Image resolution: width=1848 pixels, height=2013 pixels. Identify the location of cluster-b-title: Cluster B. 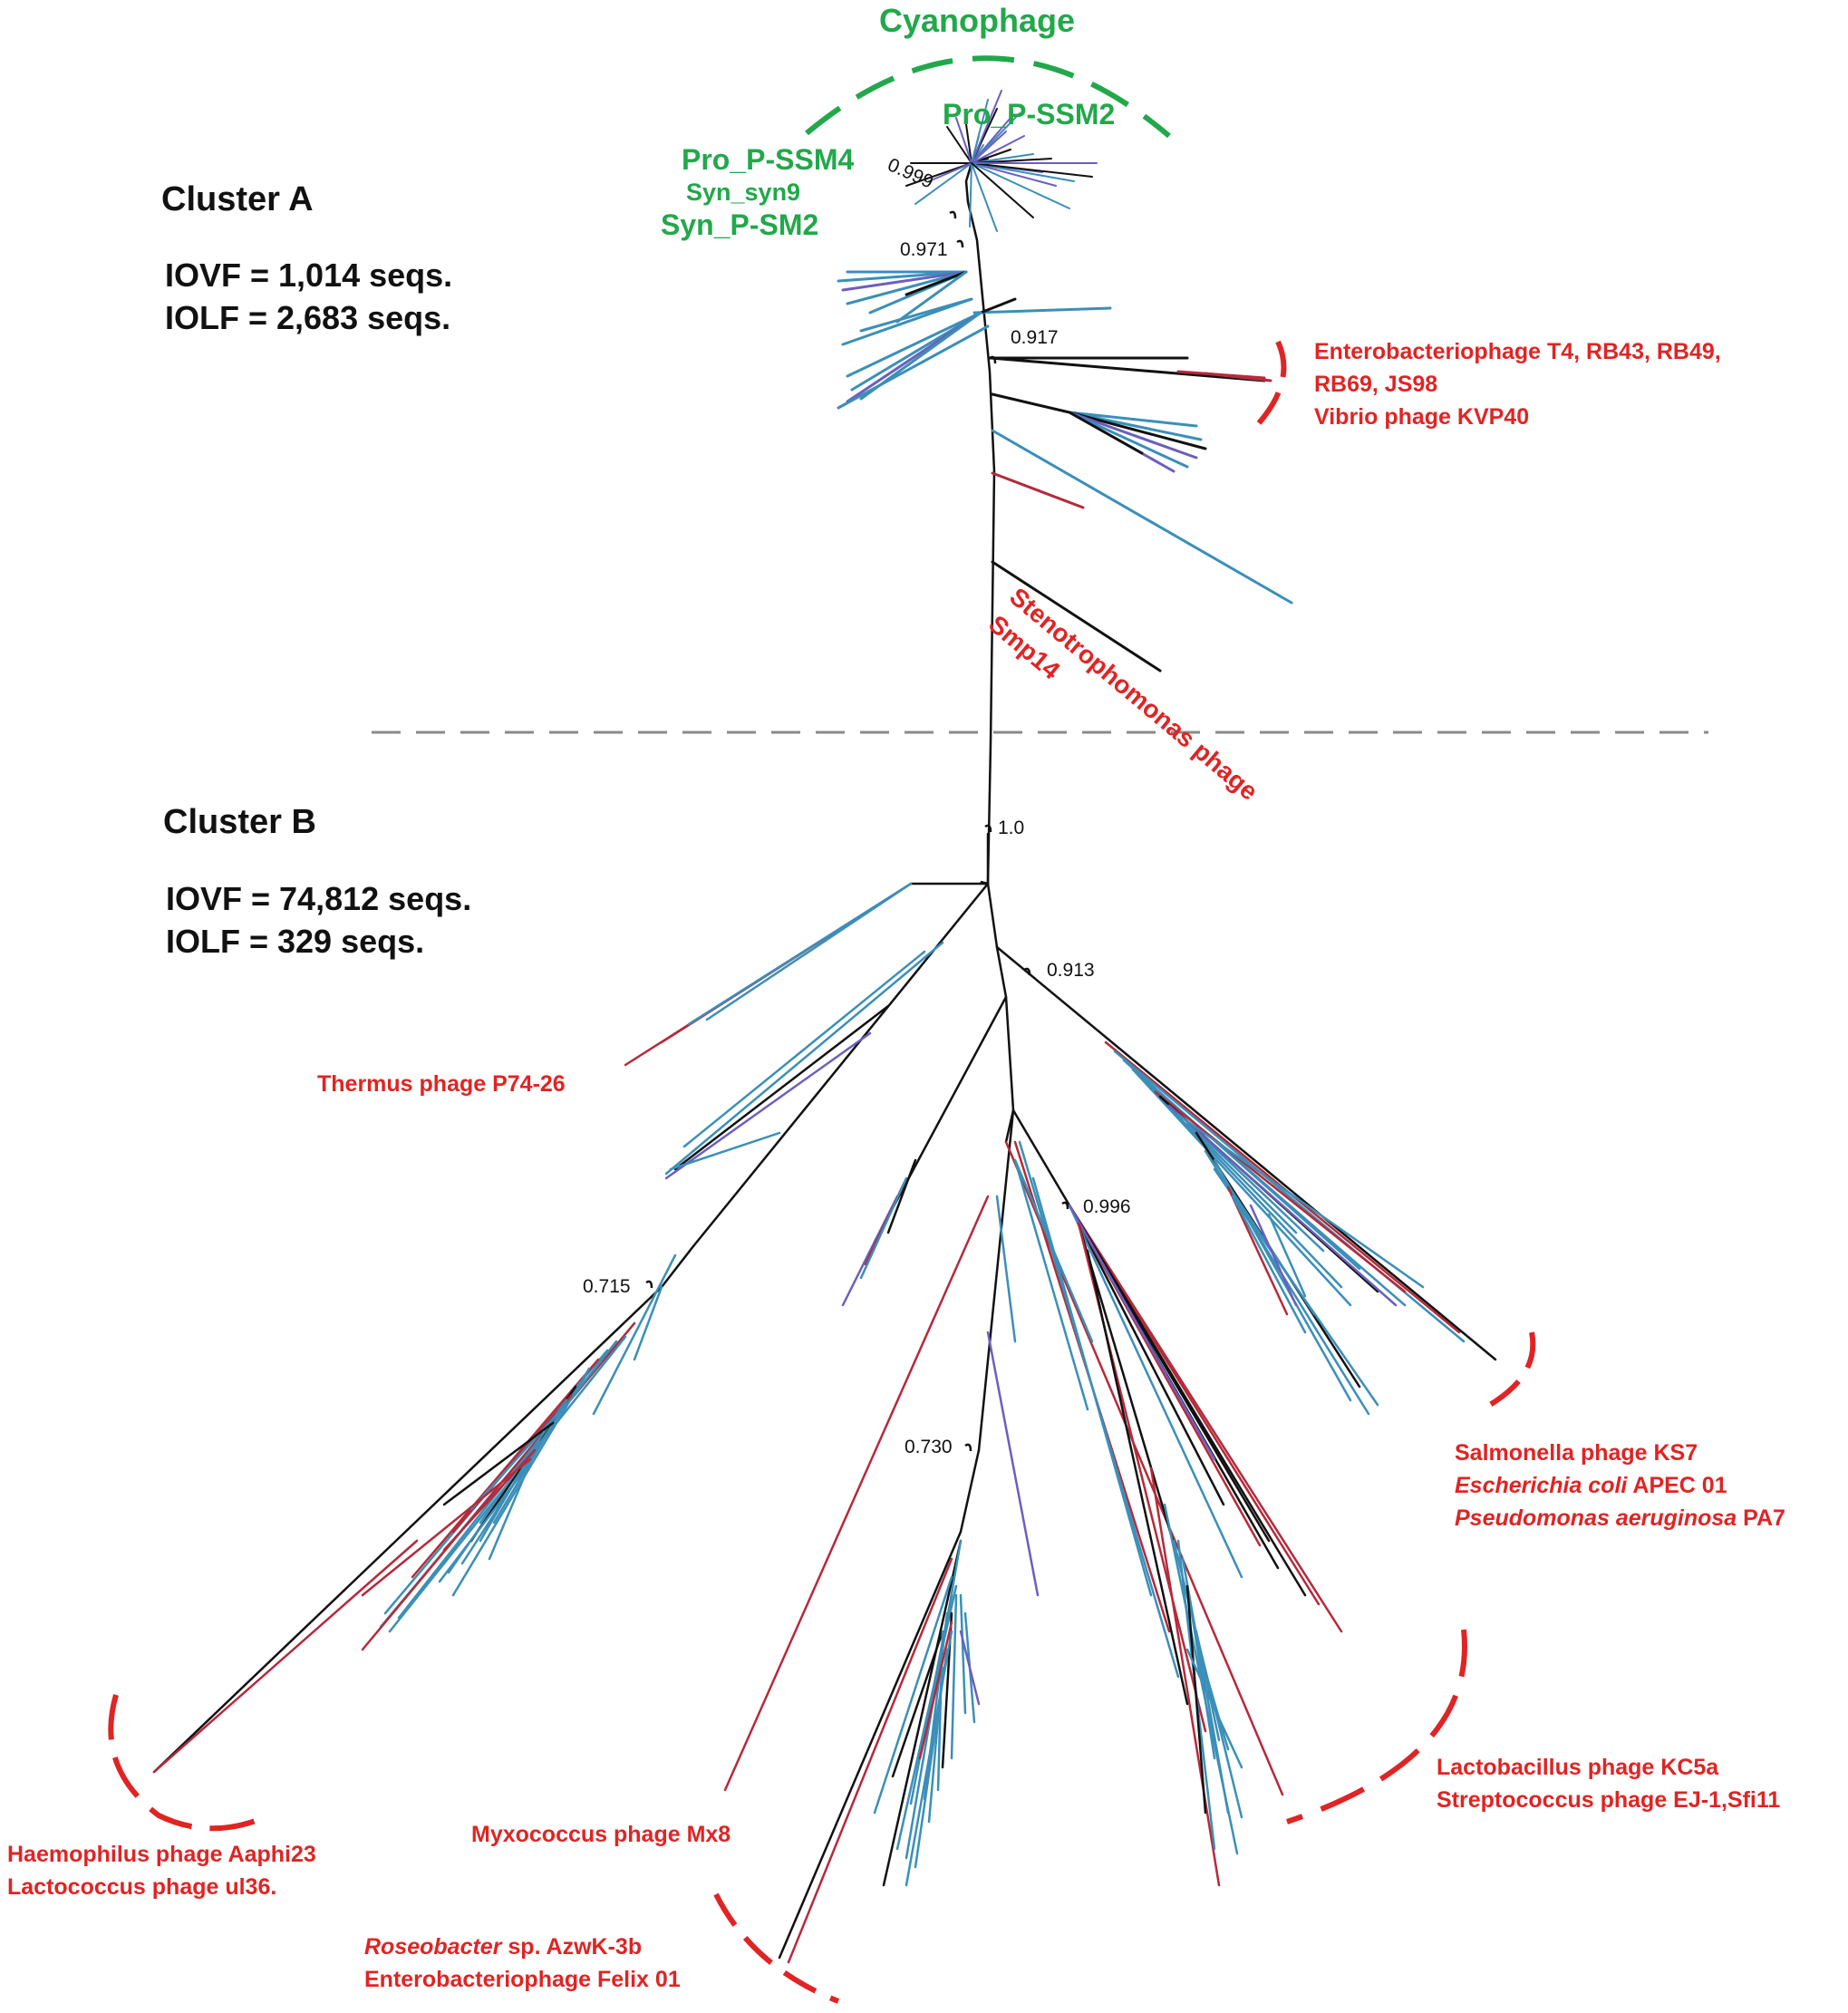
(239, 822).